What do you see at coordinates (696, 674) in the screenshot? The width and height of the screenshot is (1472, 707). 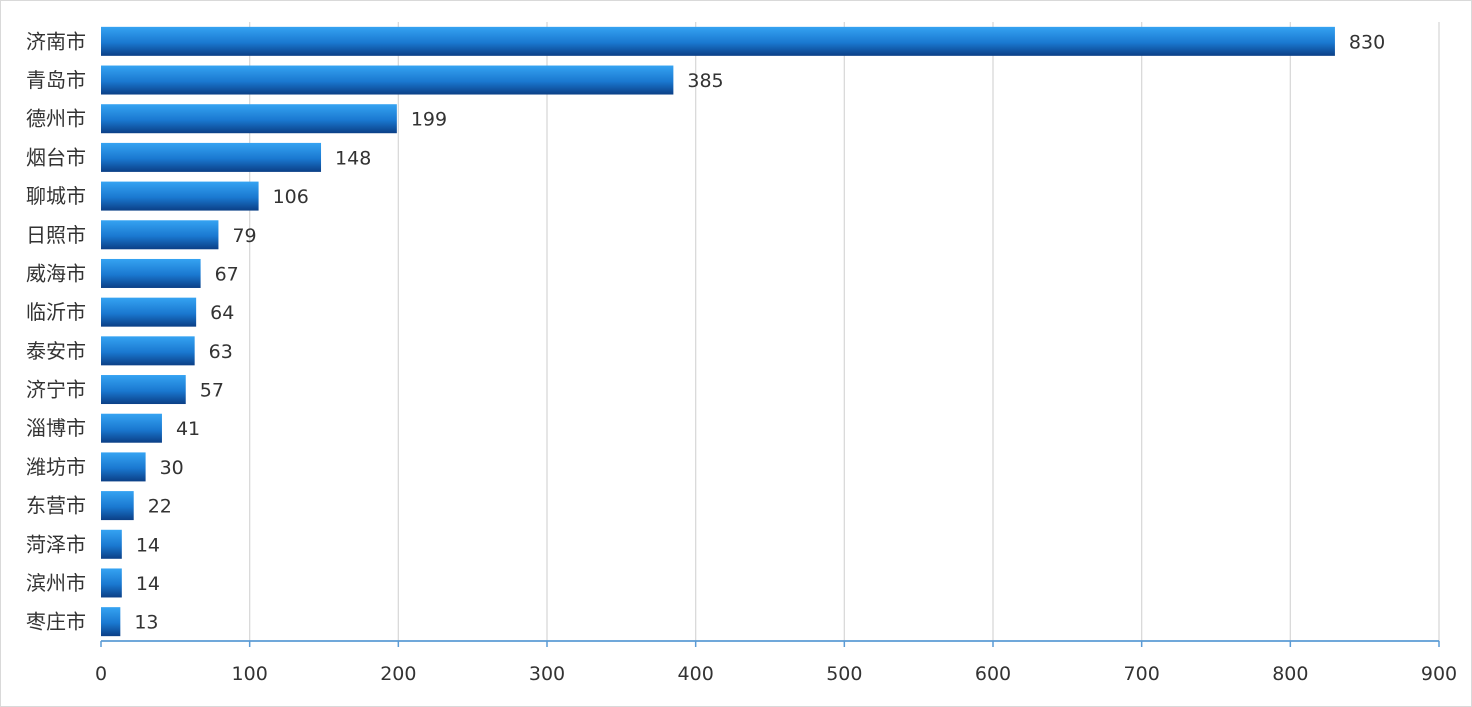 I see `x-tick-label: 400` at bounding box center [696, 674].